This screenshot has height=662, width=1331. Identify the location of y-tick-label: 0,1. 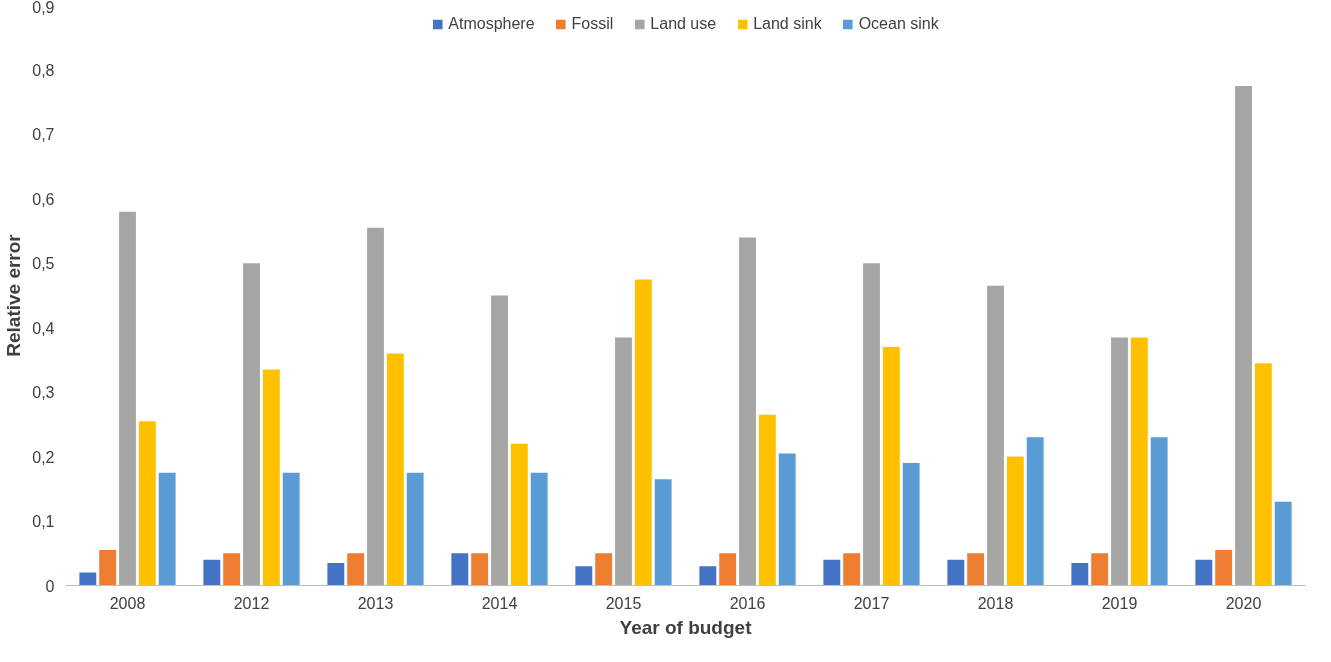
(43, 522).